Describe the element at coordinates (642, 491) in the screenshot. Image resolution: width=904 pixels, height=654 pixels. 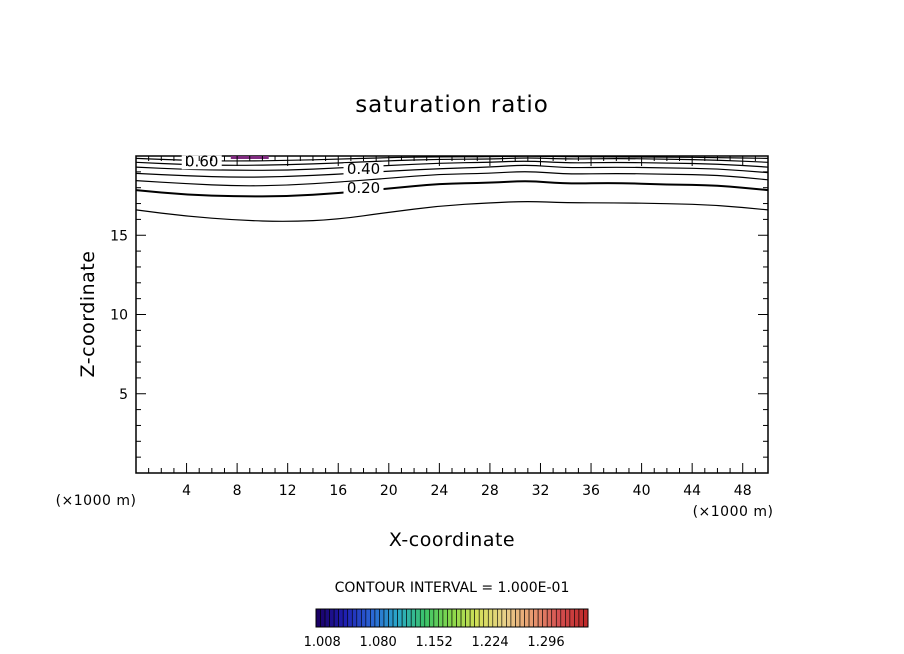
I see `x-tick-label: 40` at that location.